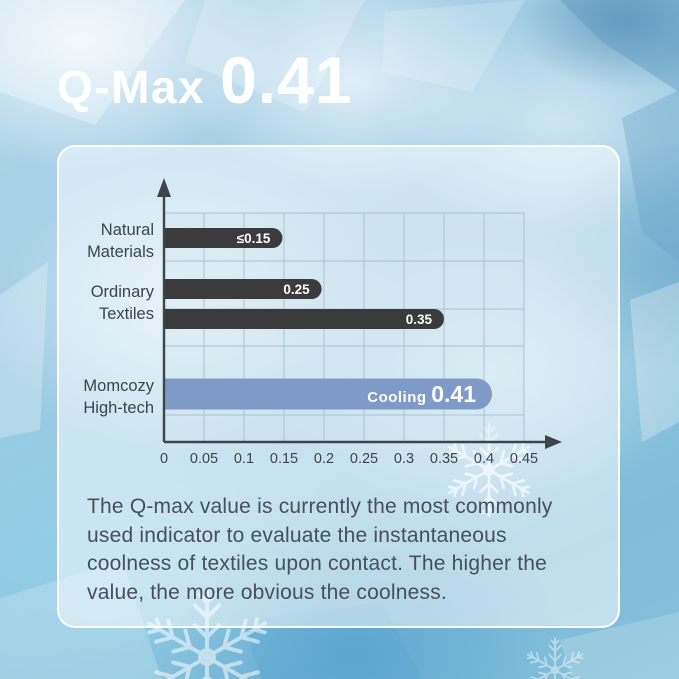  Describe the element at coordinates (553, 442) in the screenshot. I see `x-axis-arrow` at that location.